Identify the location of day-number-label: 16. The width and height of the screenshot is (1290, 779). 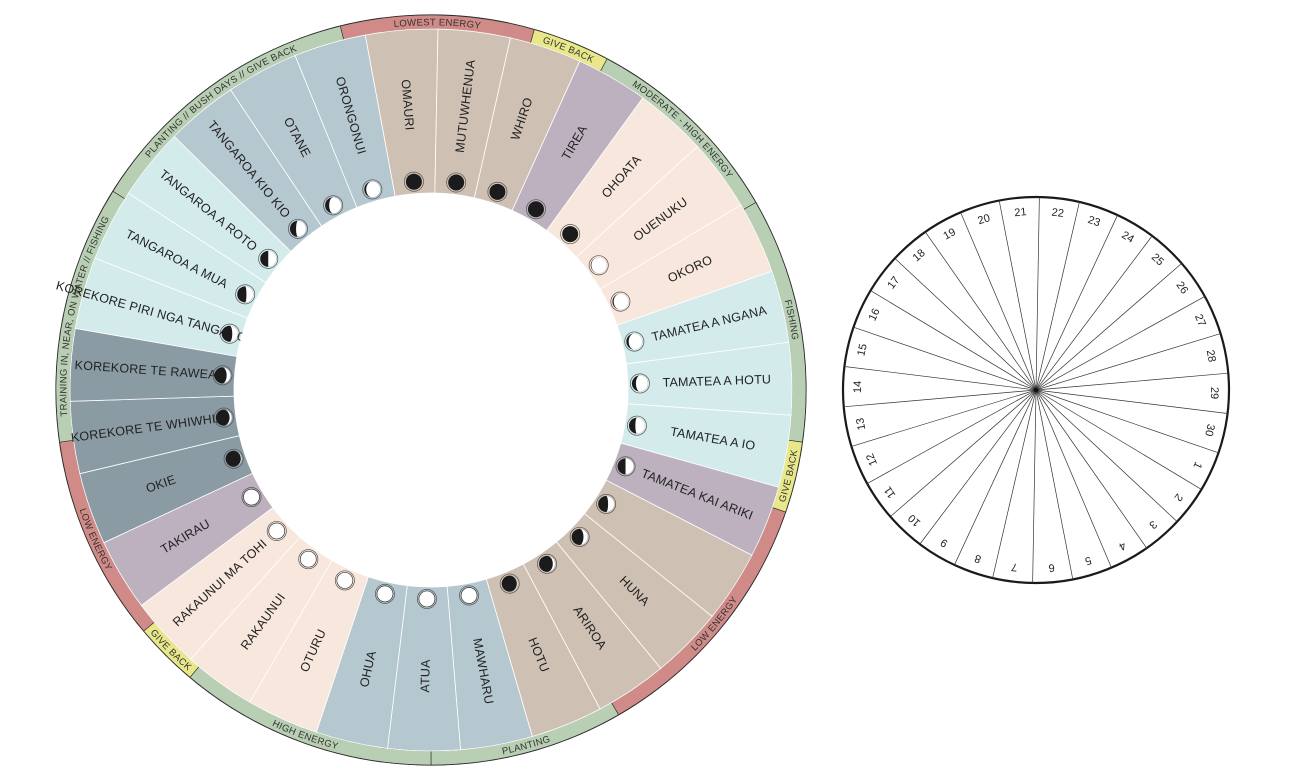
(875, 315).